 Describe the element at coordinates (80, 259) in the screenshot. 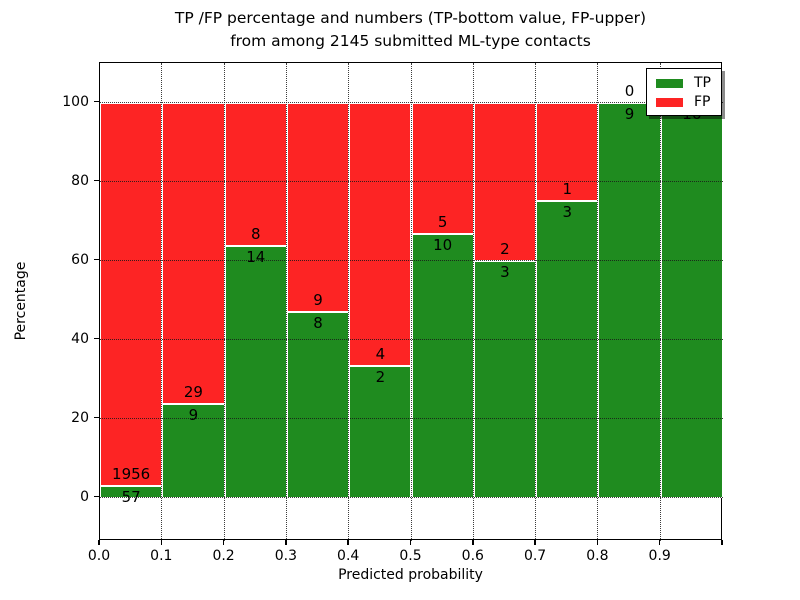

I see `y-tick-label: 60` at that location.